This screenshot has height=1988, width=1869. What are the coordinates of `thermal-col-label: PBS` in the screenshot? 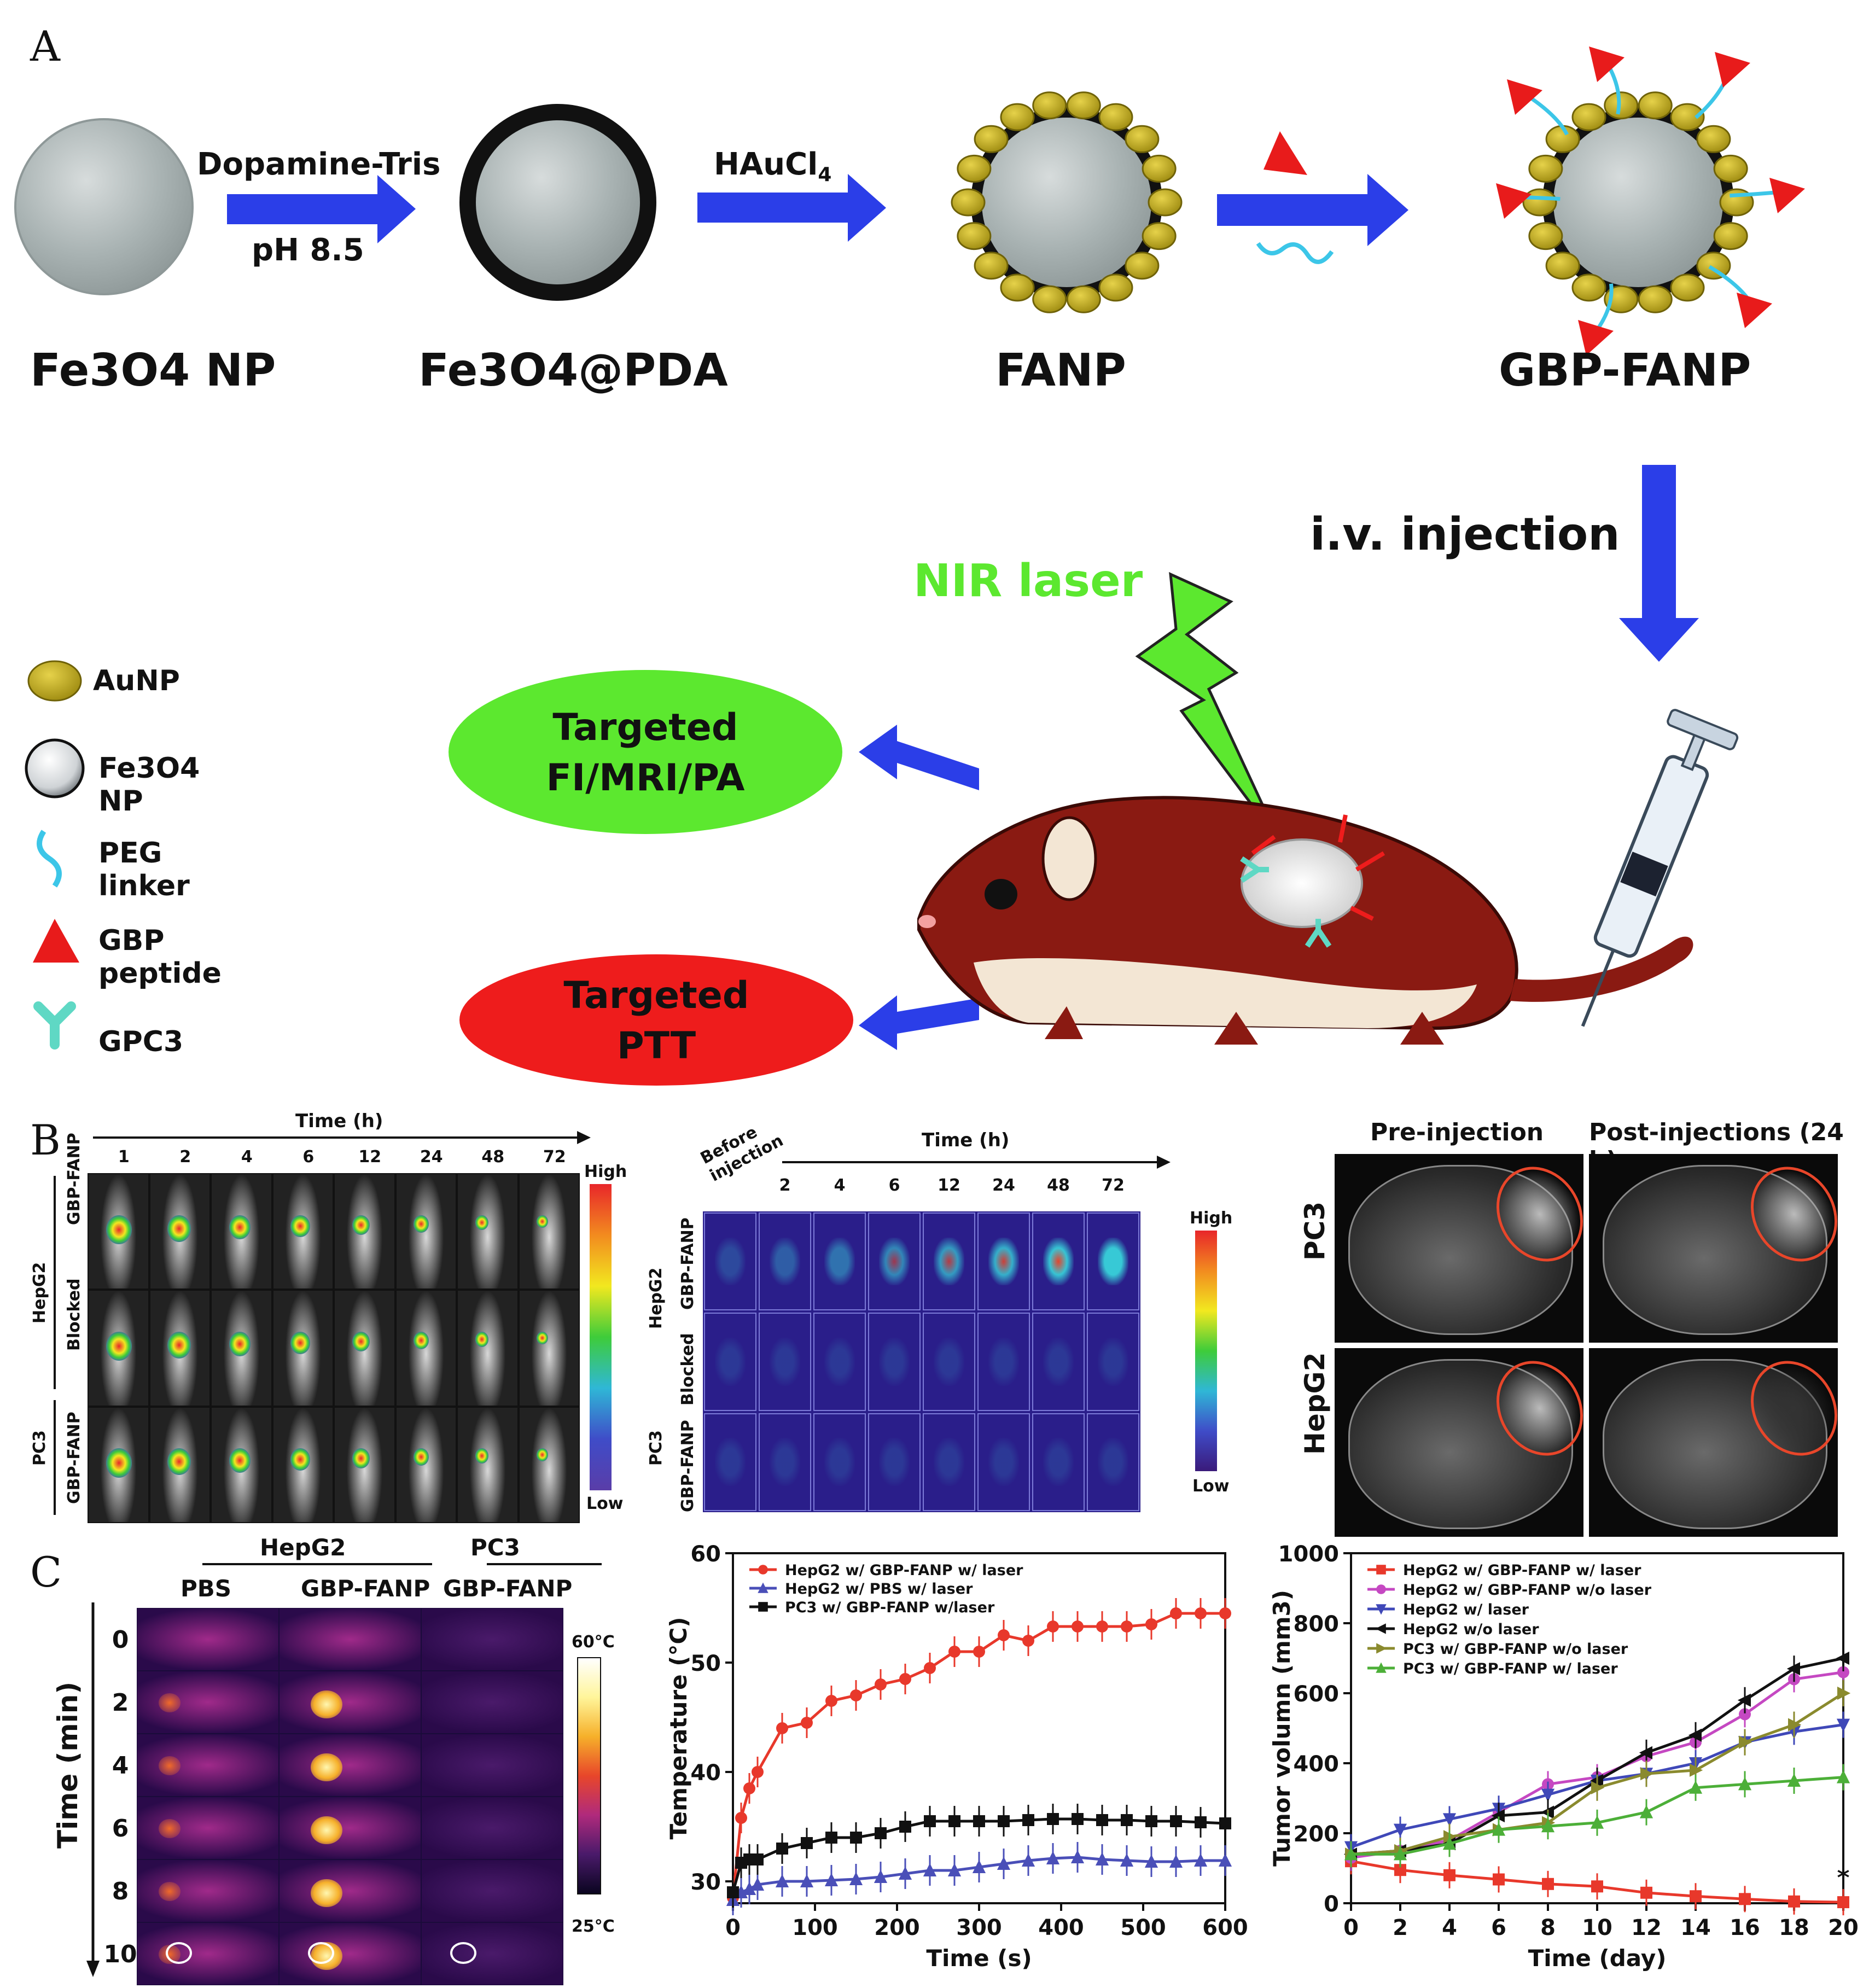 It's located at (206, 1589).